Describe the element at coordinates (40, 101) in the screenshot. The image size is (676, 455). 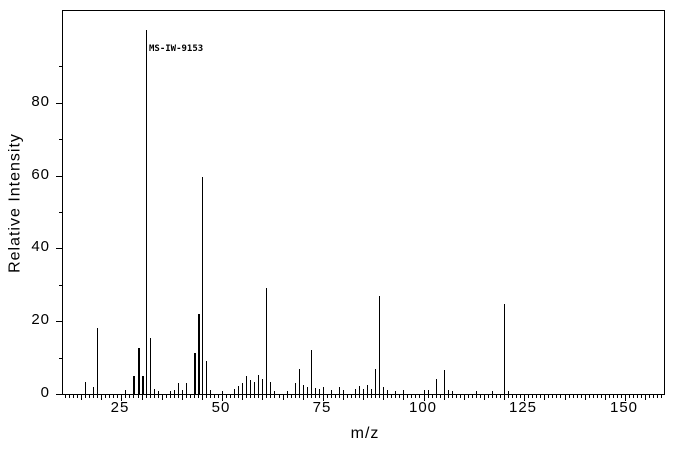
I see `y-tick-label: 80` at that location.